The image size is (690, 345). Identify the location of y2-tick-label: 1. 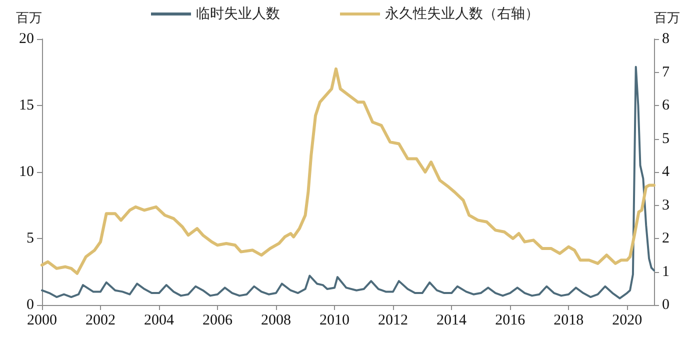
(666, 272).